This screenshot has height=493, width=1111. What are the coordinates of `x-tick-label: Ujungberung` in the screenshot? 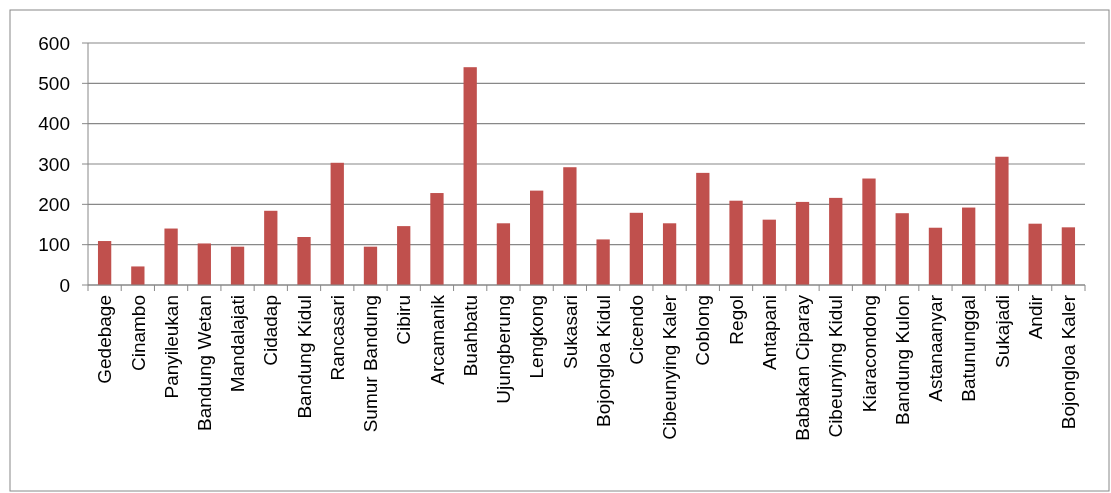 It's located at (504, 349).